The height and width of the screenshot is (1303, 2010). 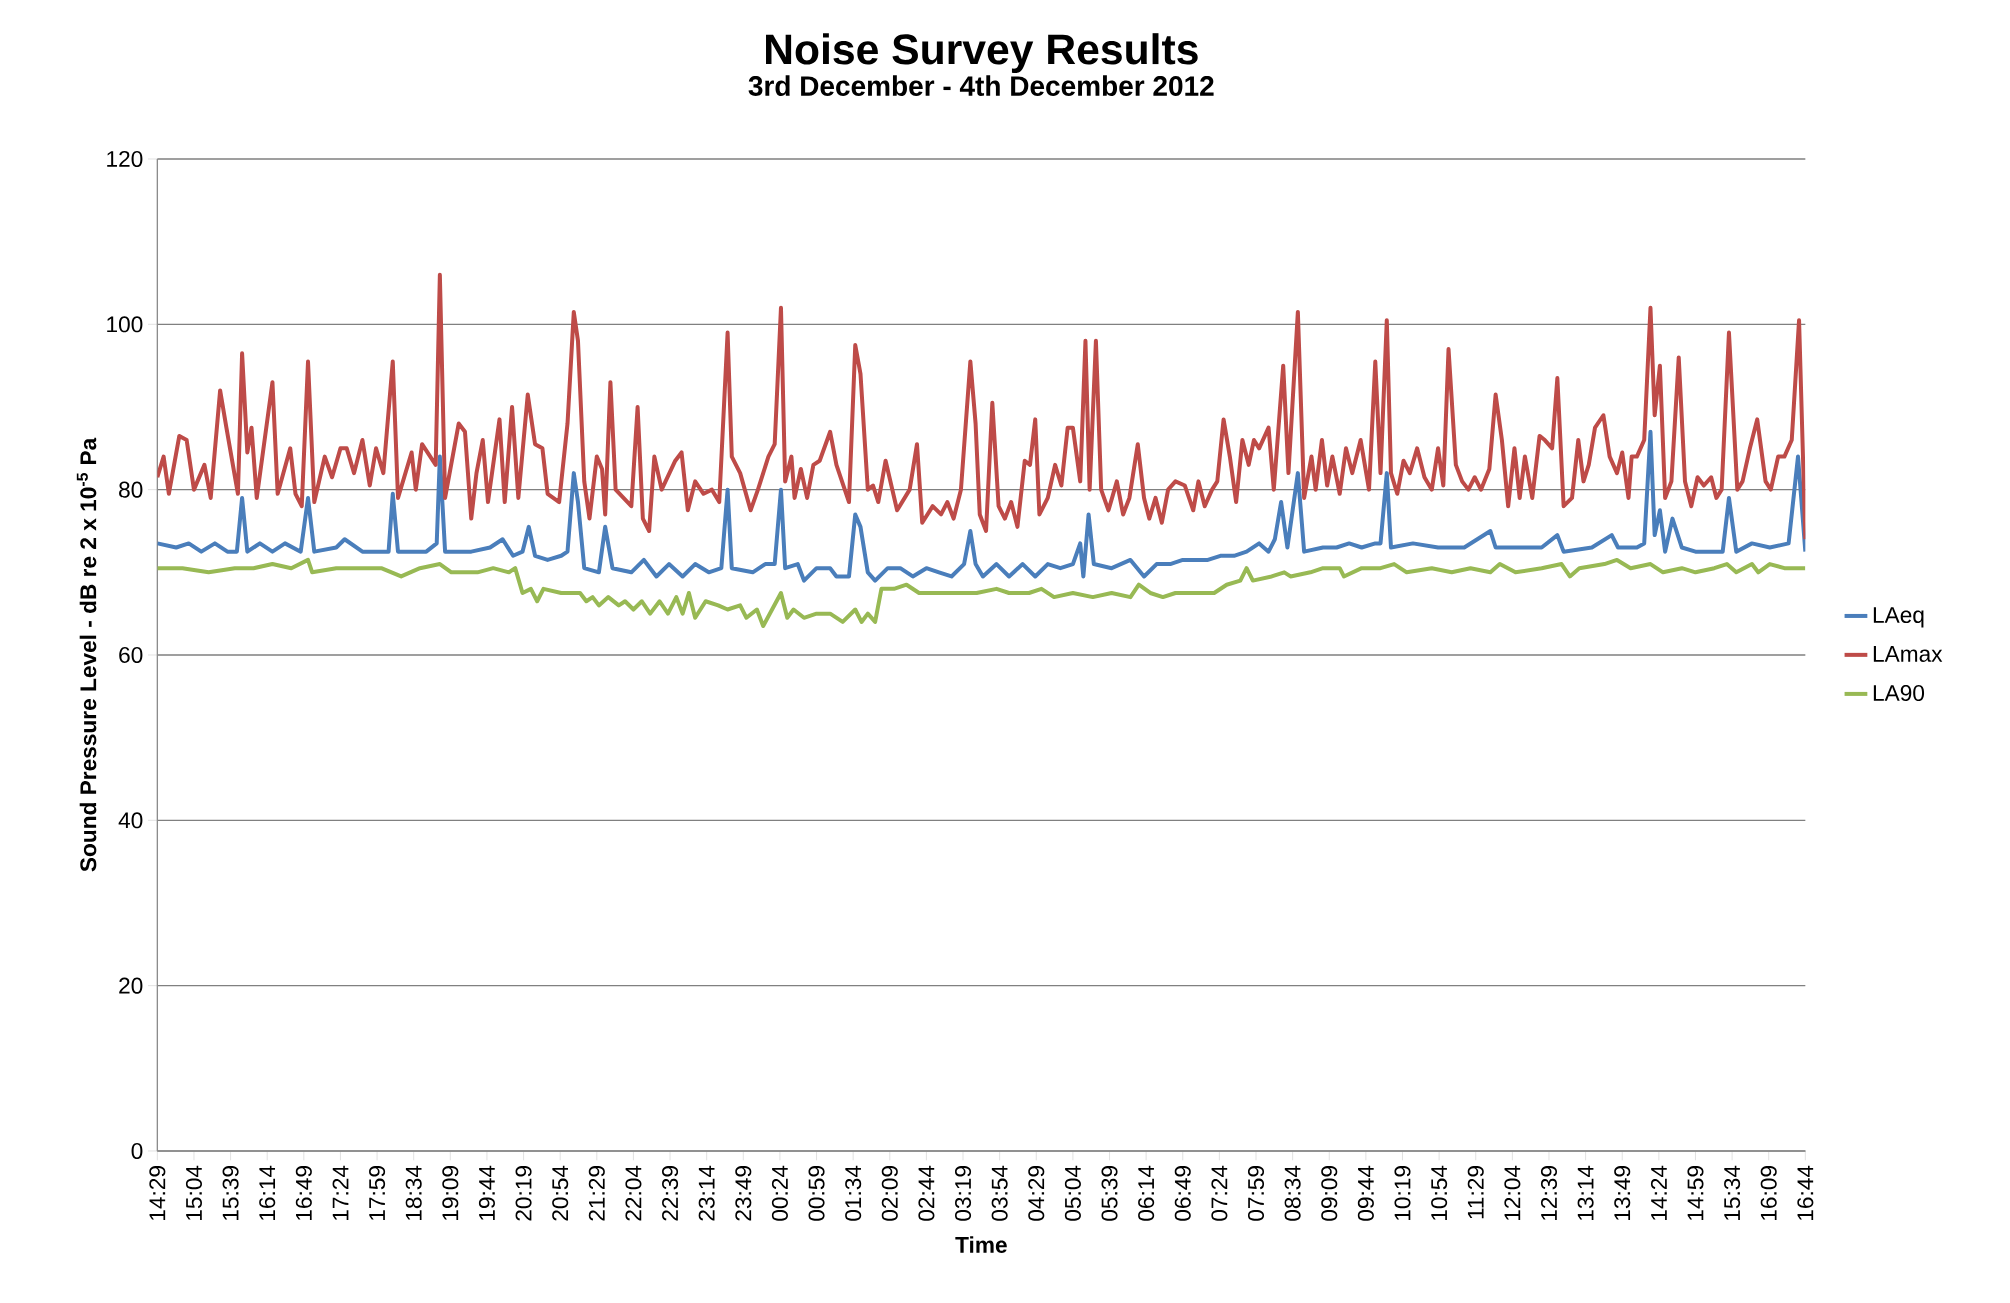 I want to click on x-tick-label: 02:44, so click(x=926, y=1193).